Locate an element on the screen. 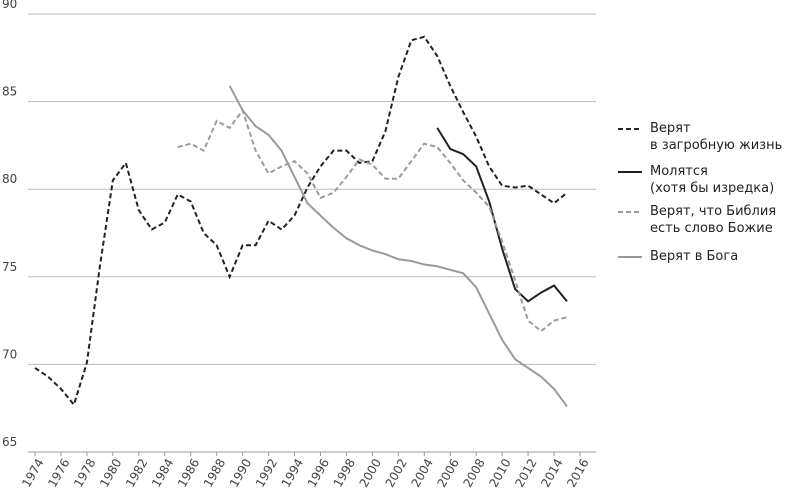  legend-label: Верят, что Библия есть слово Божие is located at coordinates (713, 220).